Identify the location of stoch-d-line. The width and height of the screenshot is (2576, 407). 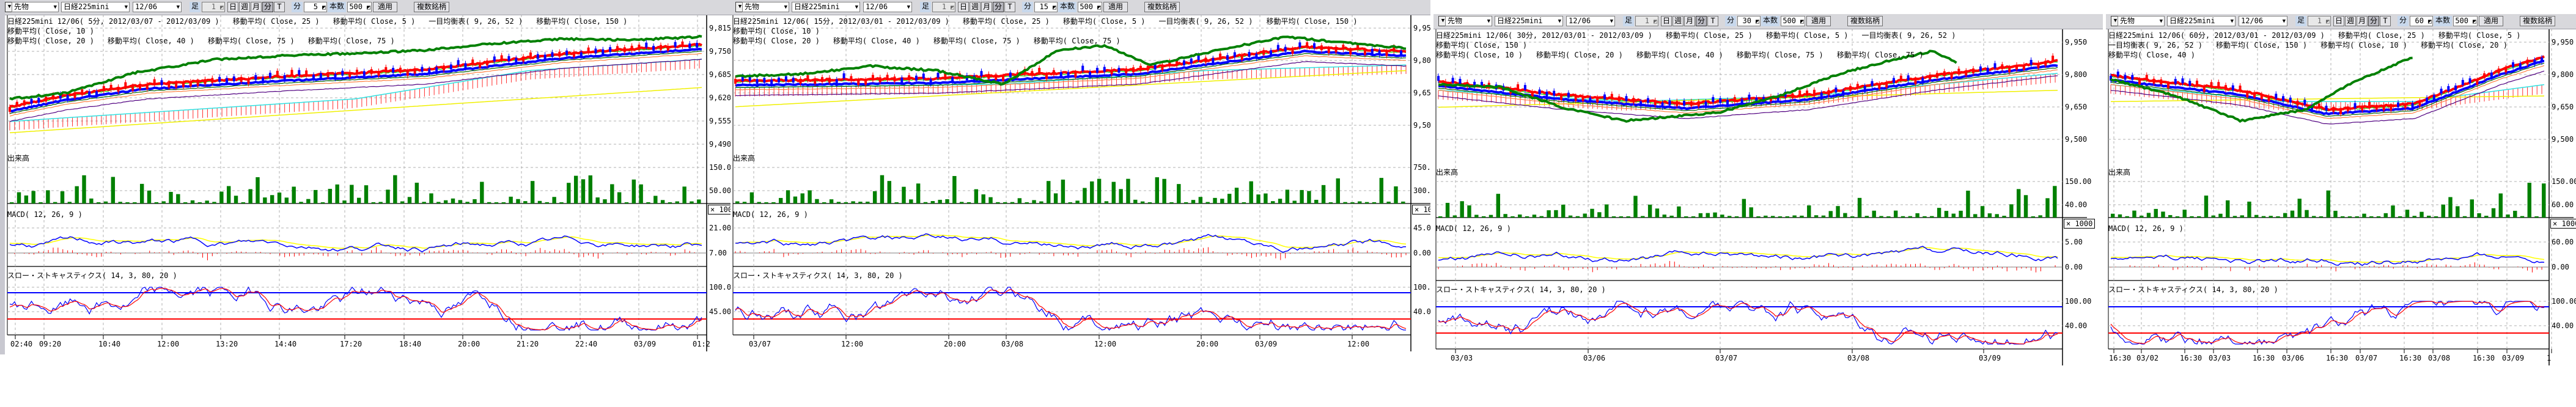
(1071, 309).